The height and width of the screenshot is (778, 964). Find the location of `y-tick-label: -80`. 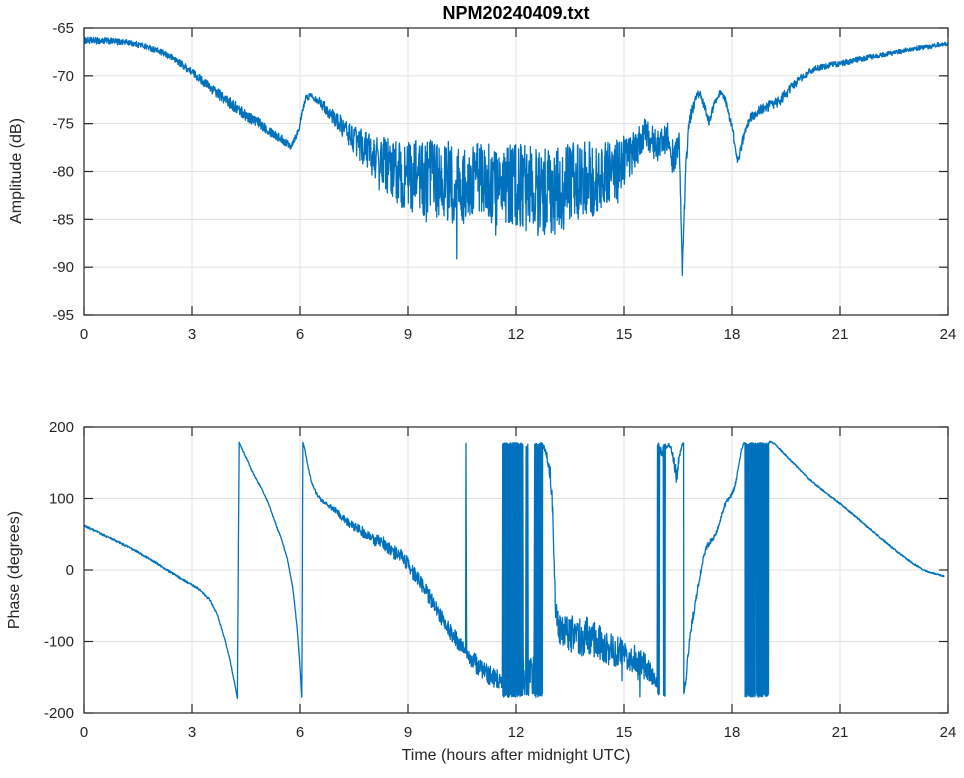

y-tick-label: -80 is located at coordinates (63, 172).